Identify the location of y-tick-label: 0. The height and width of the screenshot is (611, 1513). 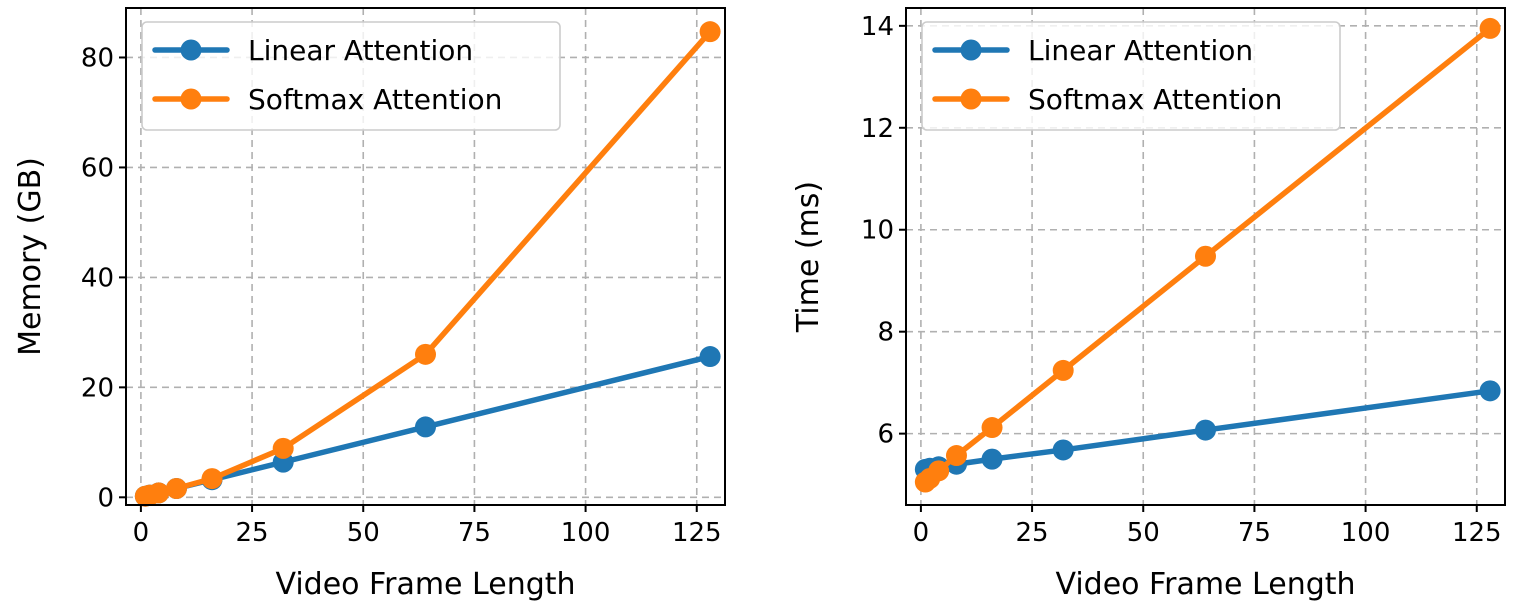
(105, 498).